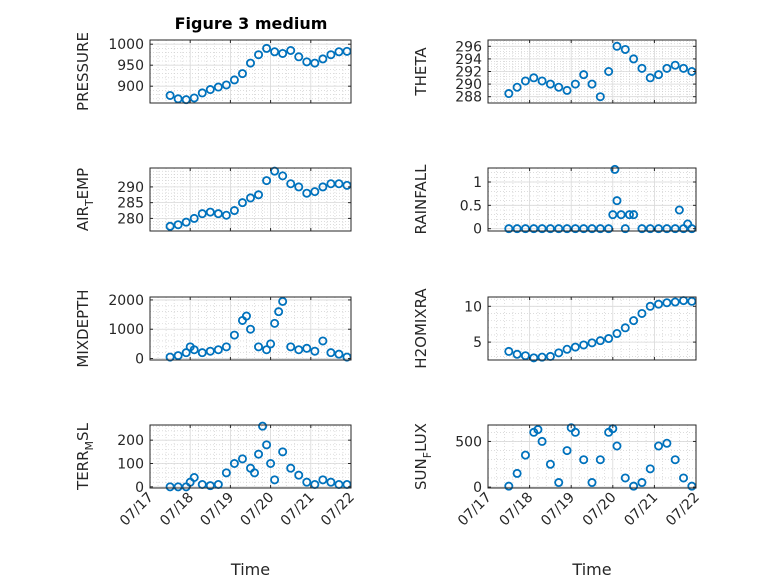 The image size is (778, 583). Describe the element at coordinates (338, 510) in the screenshot. I see `x-tick-label: 07/22` at that location.